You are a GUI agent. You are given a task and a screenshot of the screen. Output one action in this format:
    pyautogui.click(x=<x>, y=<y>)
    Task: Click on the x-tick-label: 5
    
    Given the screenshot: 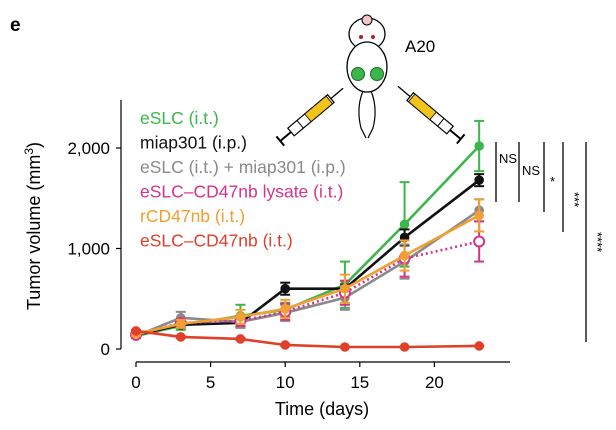 What is the action you would take?
    pyautogui.click(x=210, y=382)
    